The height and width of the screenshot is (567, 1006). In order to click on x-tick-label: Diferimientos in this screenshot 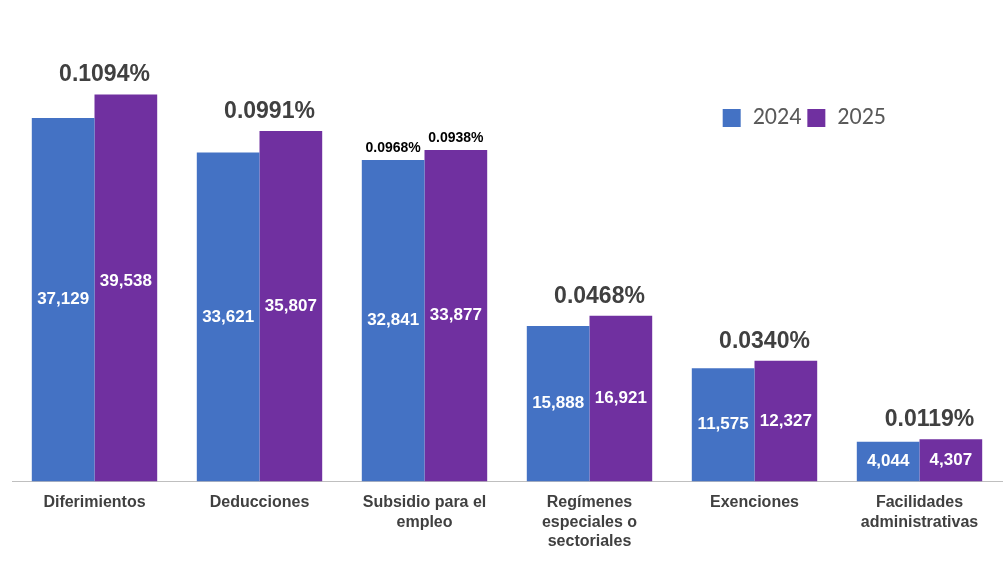, I will do `click(94, 502)`.